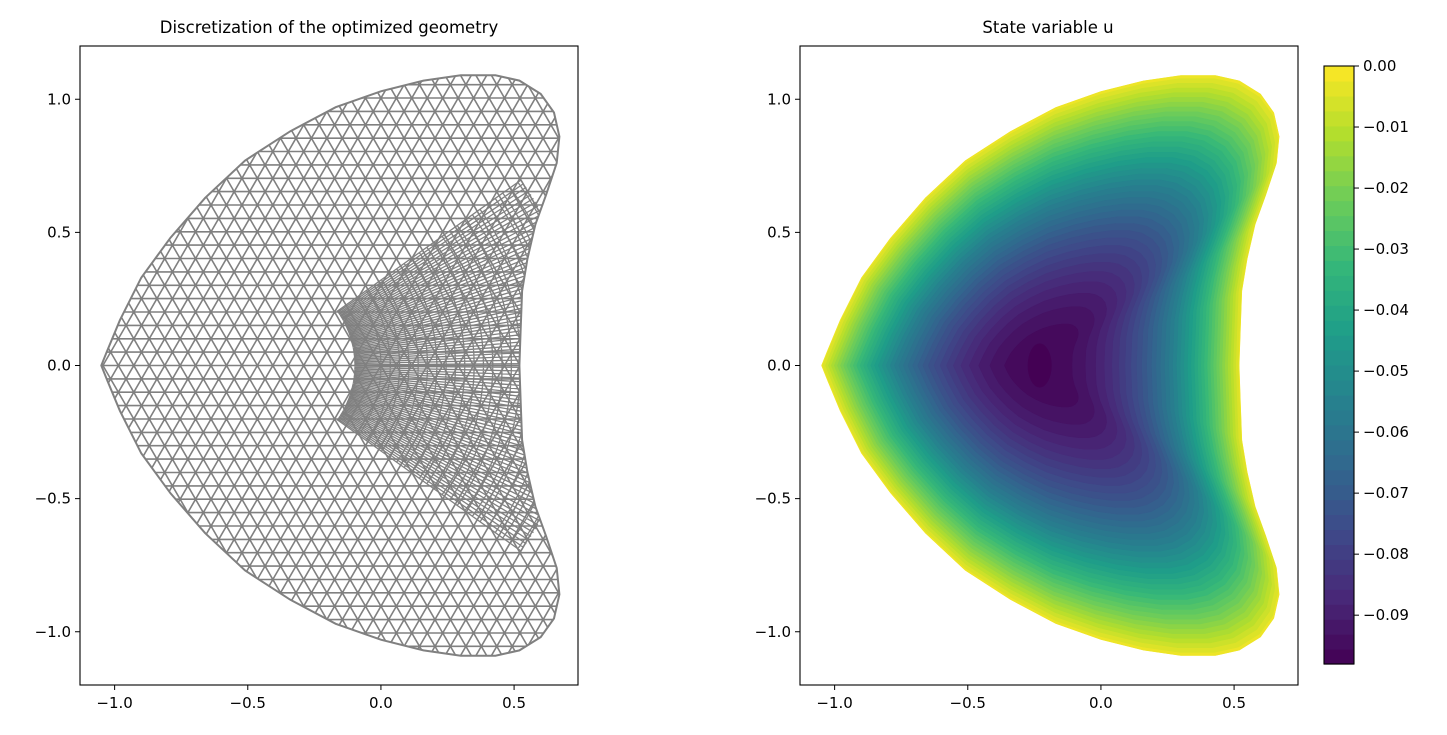 The width and height of the screenshot is (1447, 735). What do you see at coordinates (53, 632) in the screenshot?
I see `mesh-ytick-label: −1.0` at bounding box center [53, 632].